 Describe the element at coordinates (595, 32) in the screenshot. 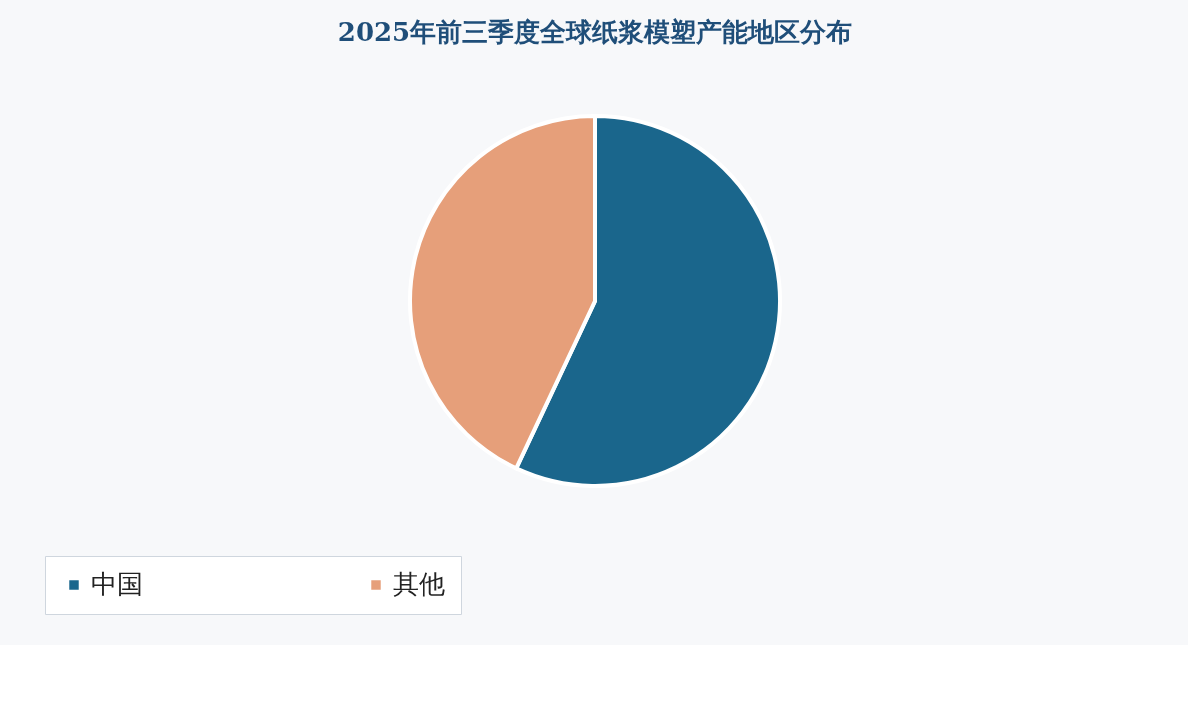

I see `chart-title: 2025年前三季度全球纸浆模塑产能地区分布` at that location.